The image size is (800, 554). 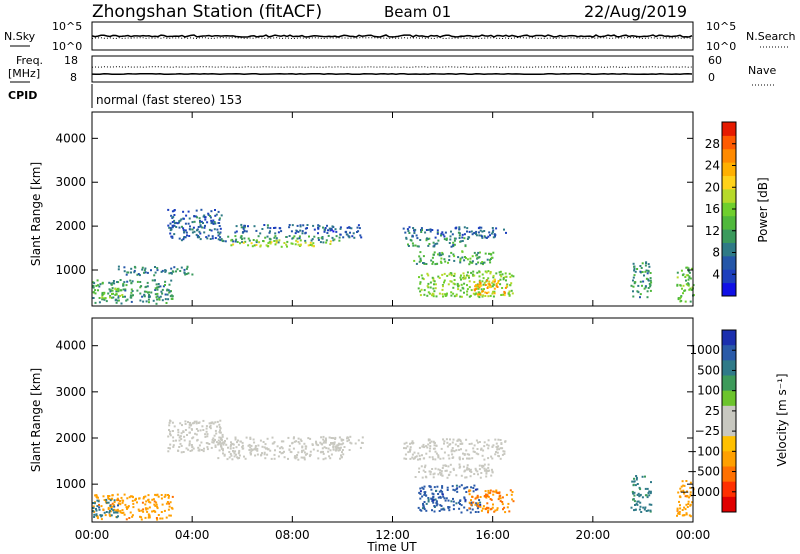 What do you see at coordinates (729, 222) in the screenshot?
I see `colorbar-swatch` at bounding box center [729, 222].